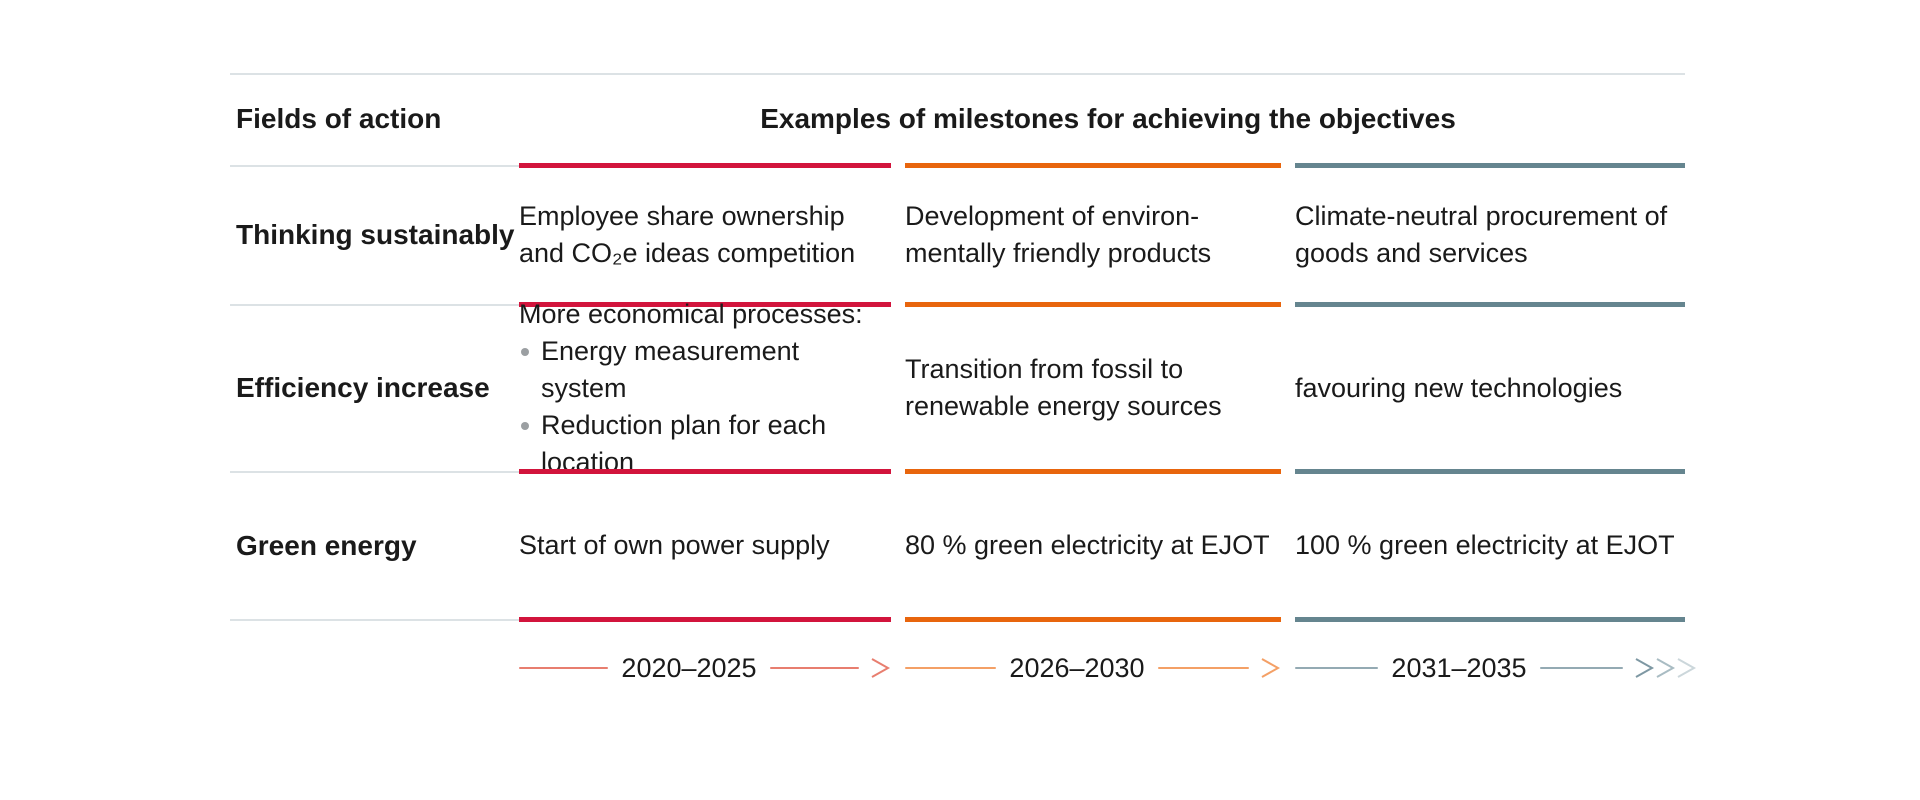 This screenshot has height=800, width=1920. I want to click on row-label-cell: Efficiency increase, so click(374, 388).